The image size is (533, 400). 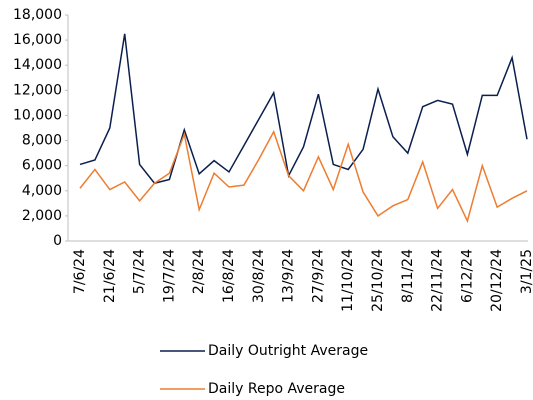 I want to click on x-tick-label: 7/6/24, so click(x=80, y=271).